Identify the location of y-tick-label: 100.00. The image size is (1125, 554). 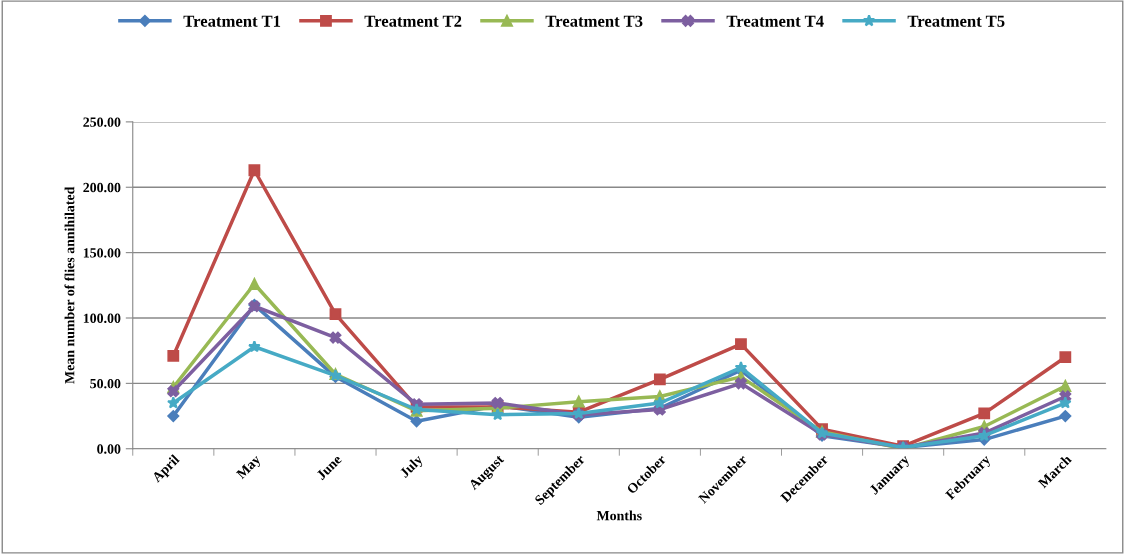
(102, 318).